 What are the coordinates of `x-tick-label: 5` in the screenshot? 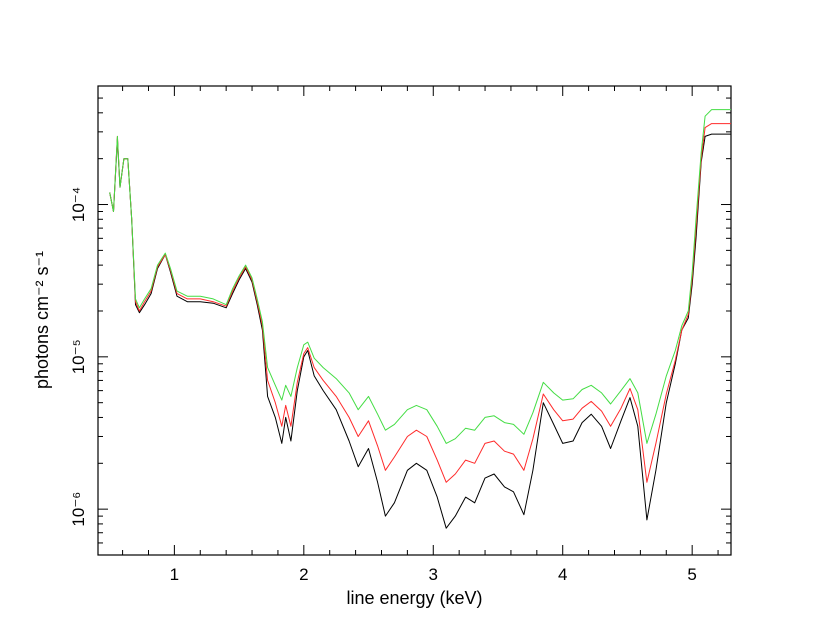 It's located at (691, 574).